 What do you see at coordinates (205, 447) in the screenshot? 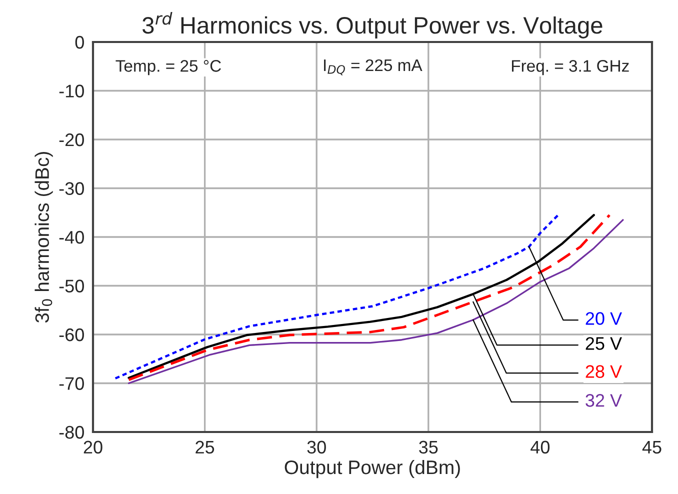
I see `x-tick-label: 25` at bounding box center [205, 447].